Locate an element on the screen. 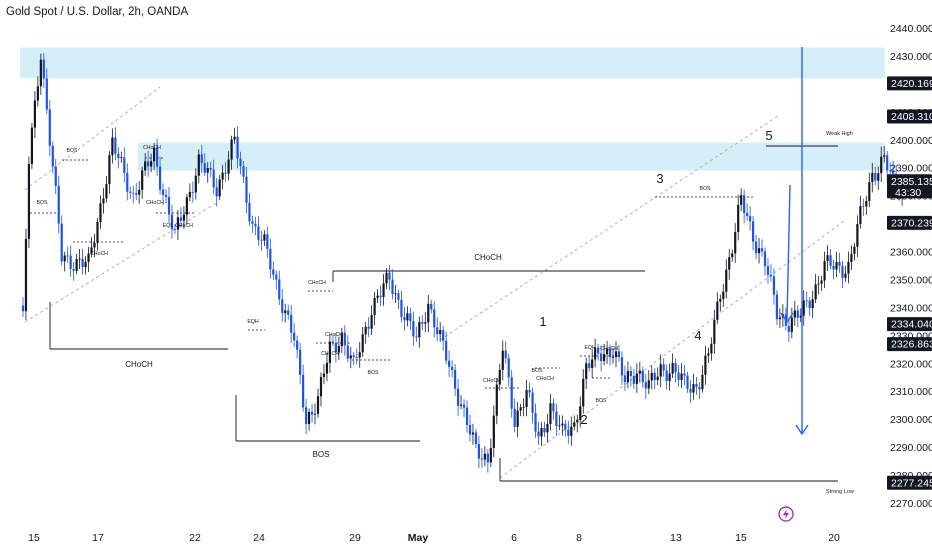 This screenshot has width=932, height=555. projection-arrowhead is located at coordinates (787, 318).